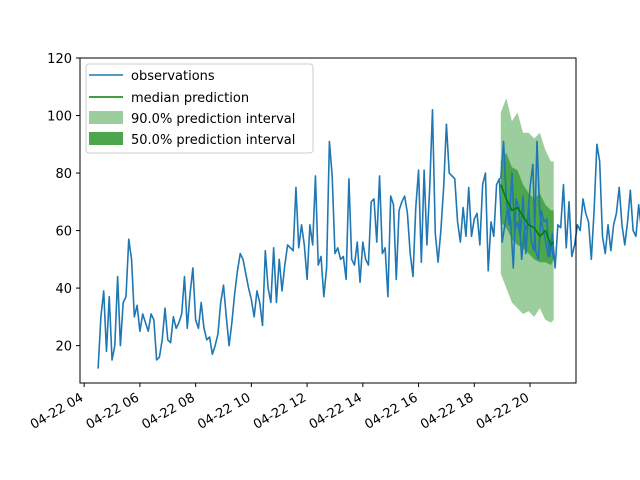  I want to click on y-tick-label: 60, so click(63, 232).